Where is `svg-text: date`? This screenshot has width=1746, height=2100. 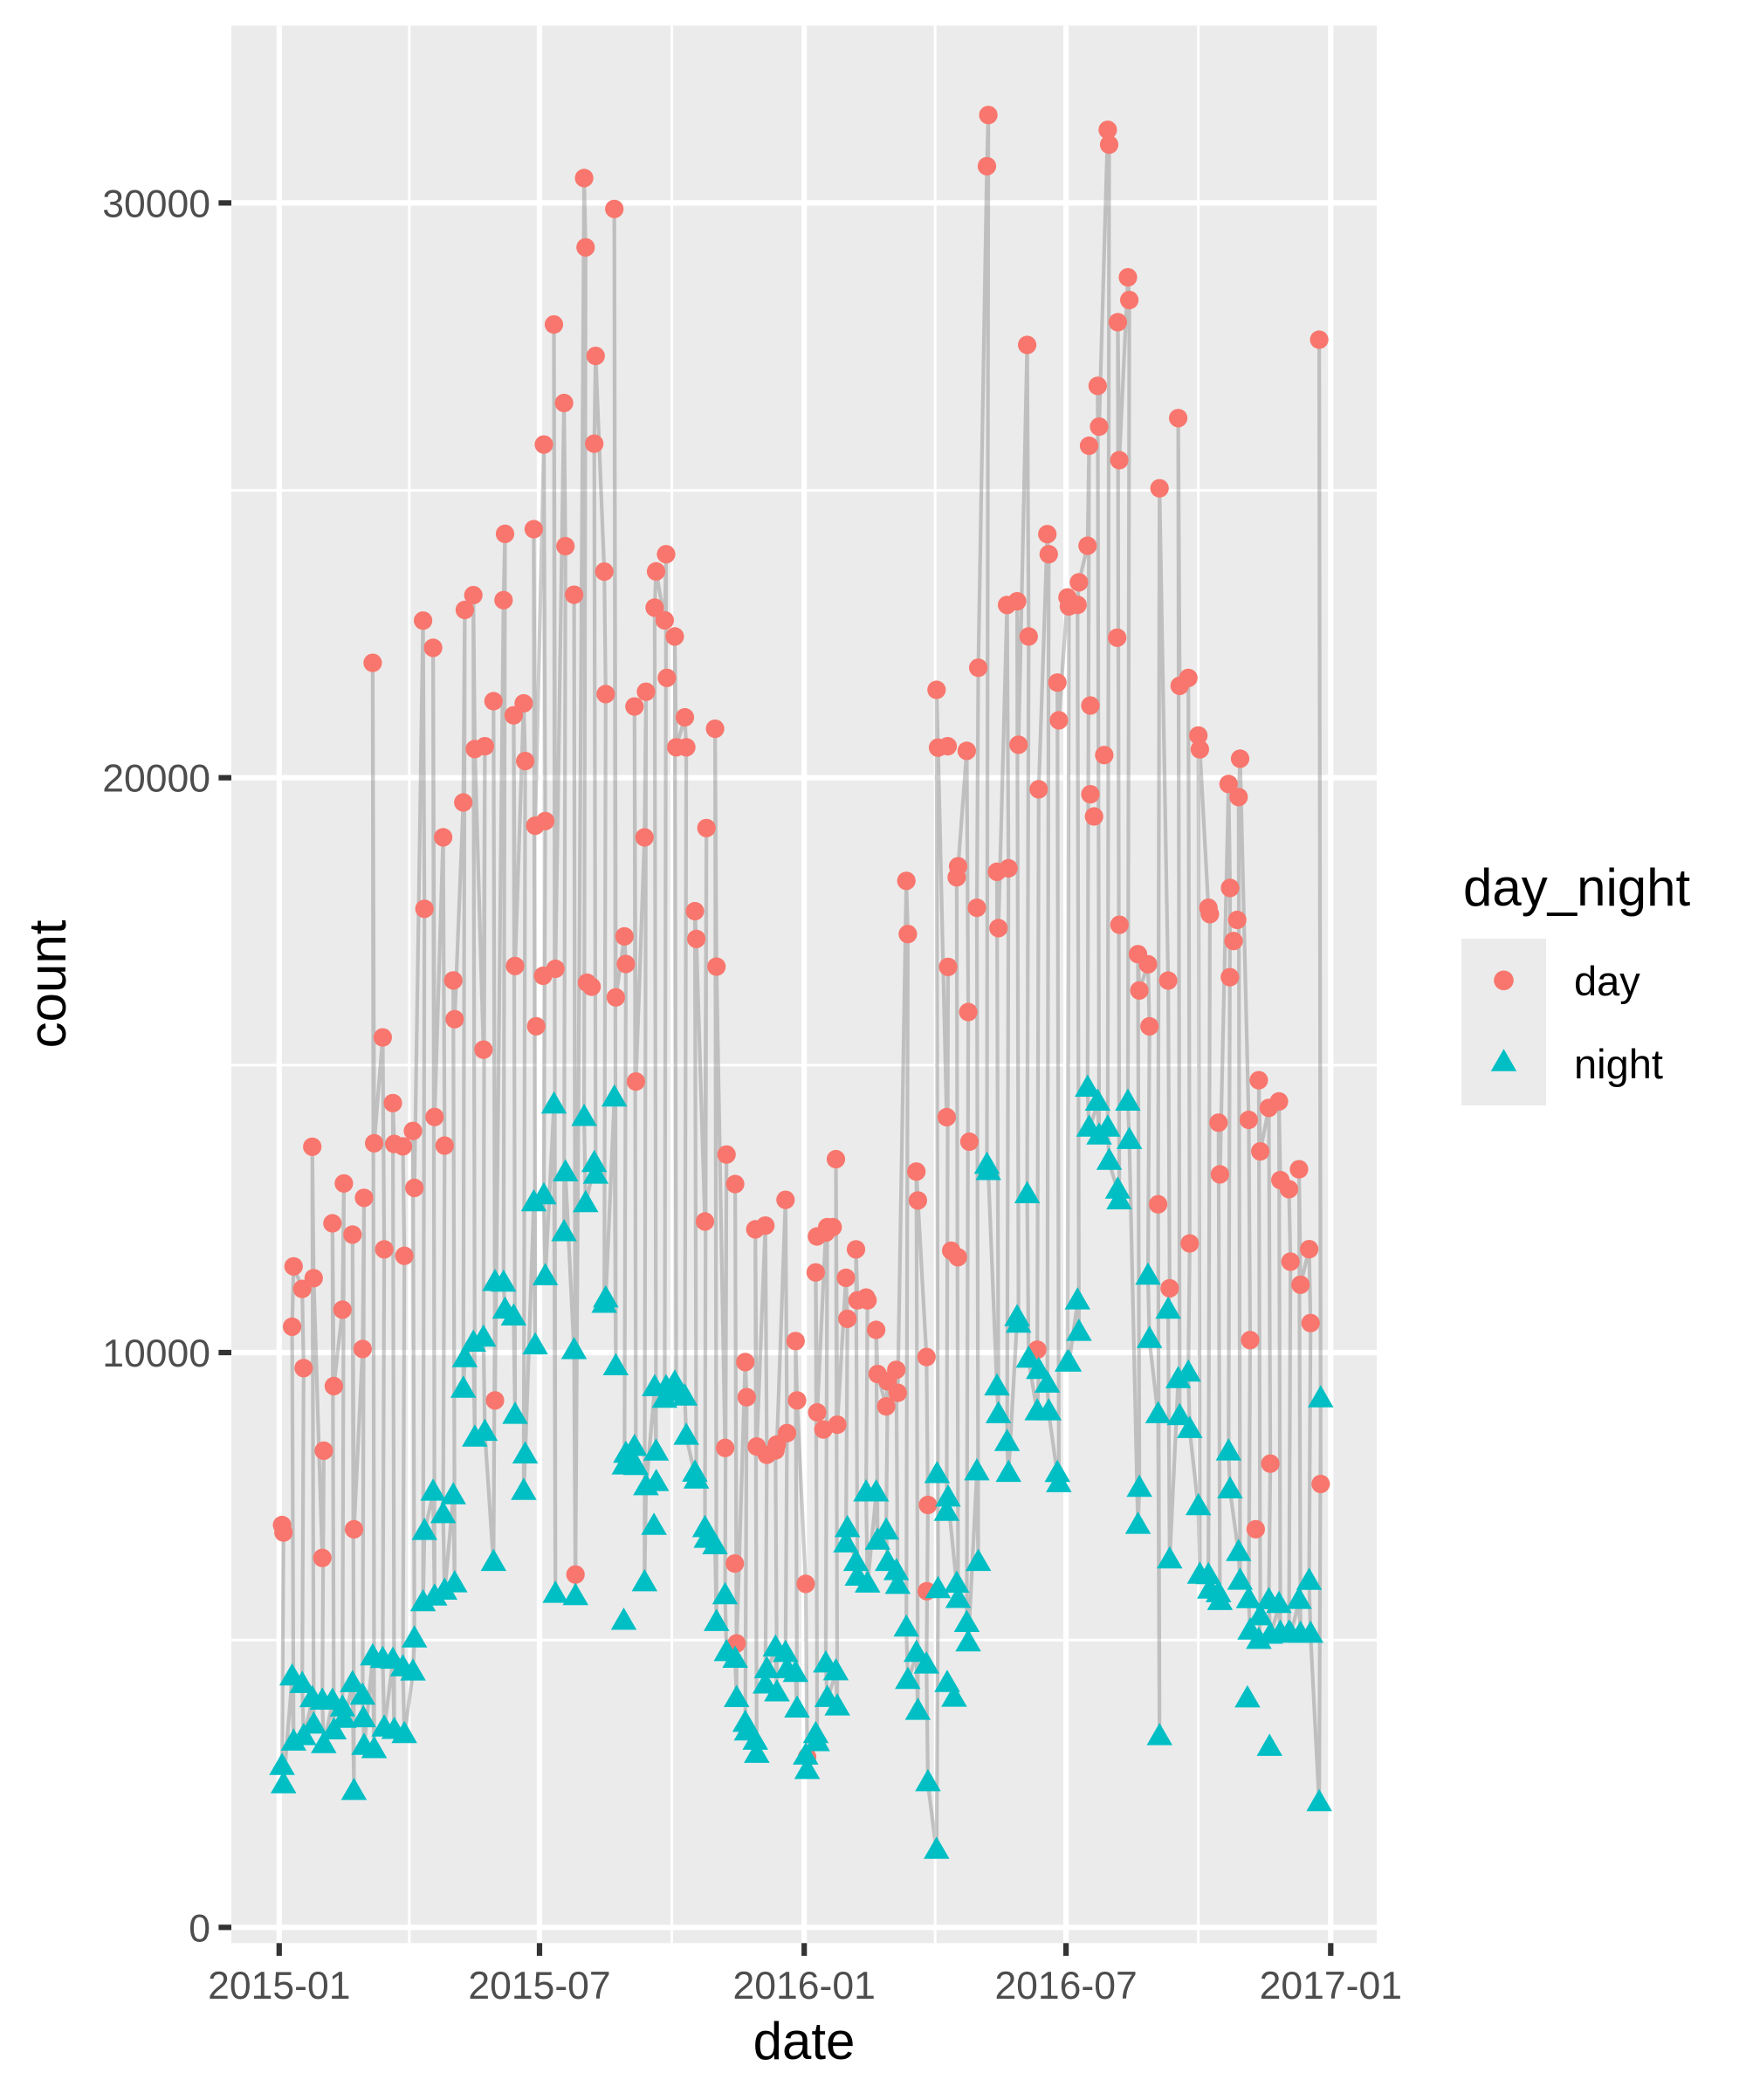
svg-text: date is located at coordinates (804, 2041).